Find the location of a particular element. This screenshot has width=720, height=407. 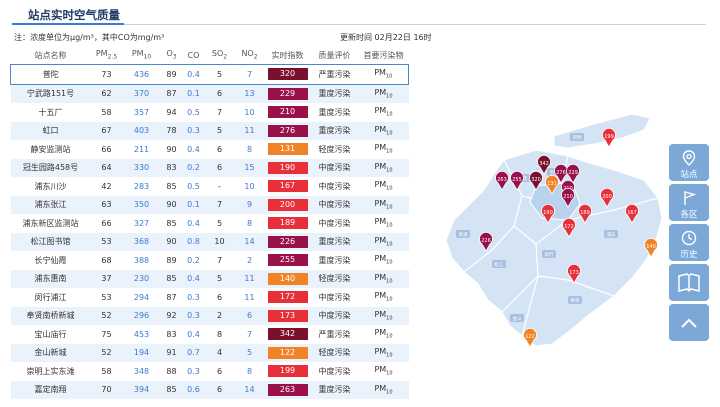

pm25-value: 64 is located at coordinates (106, 167).